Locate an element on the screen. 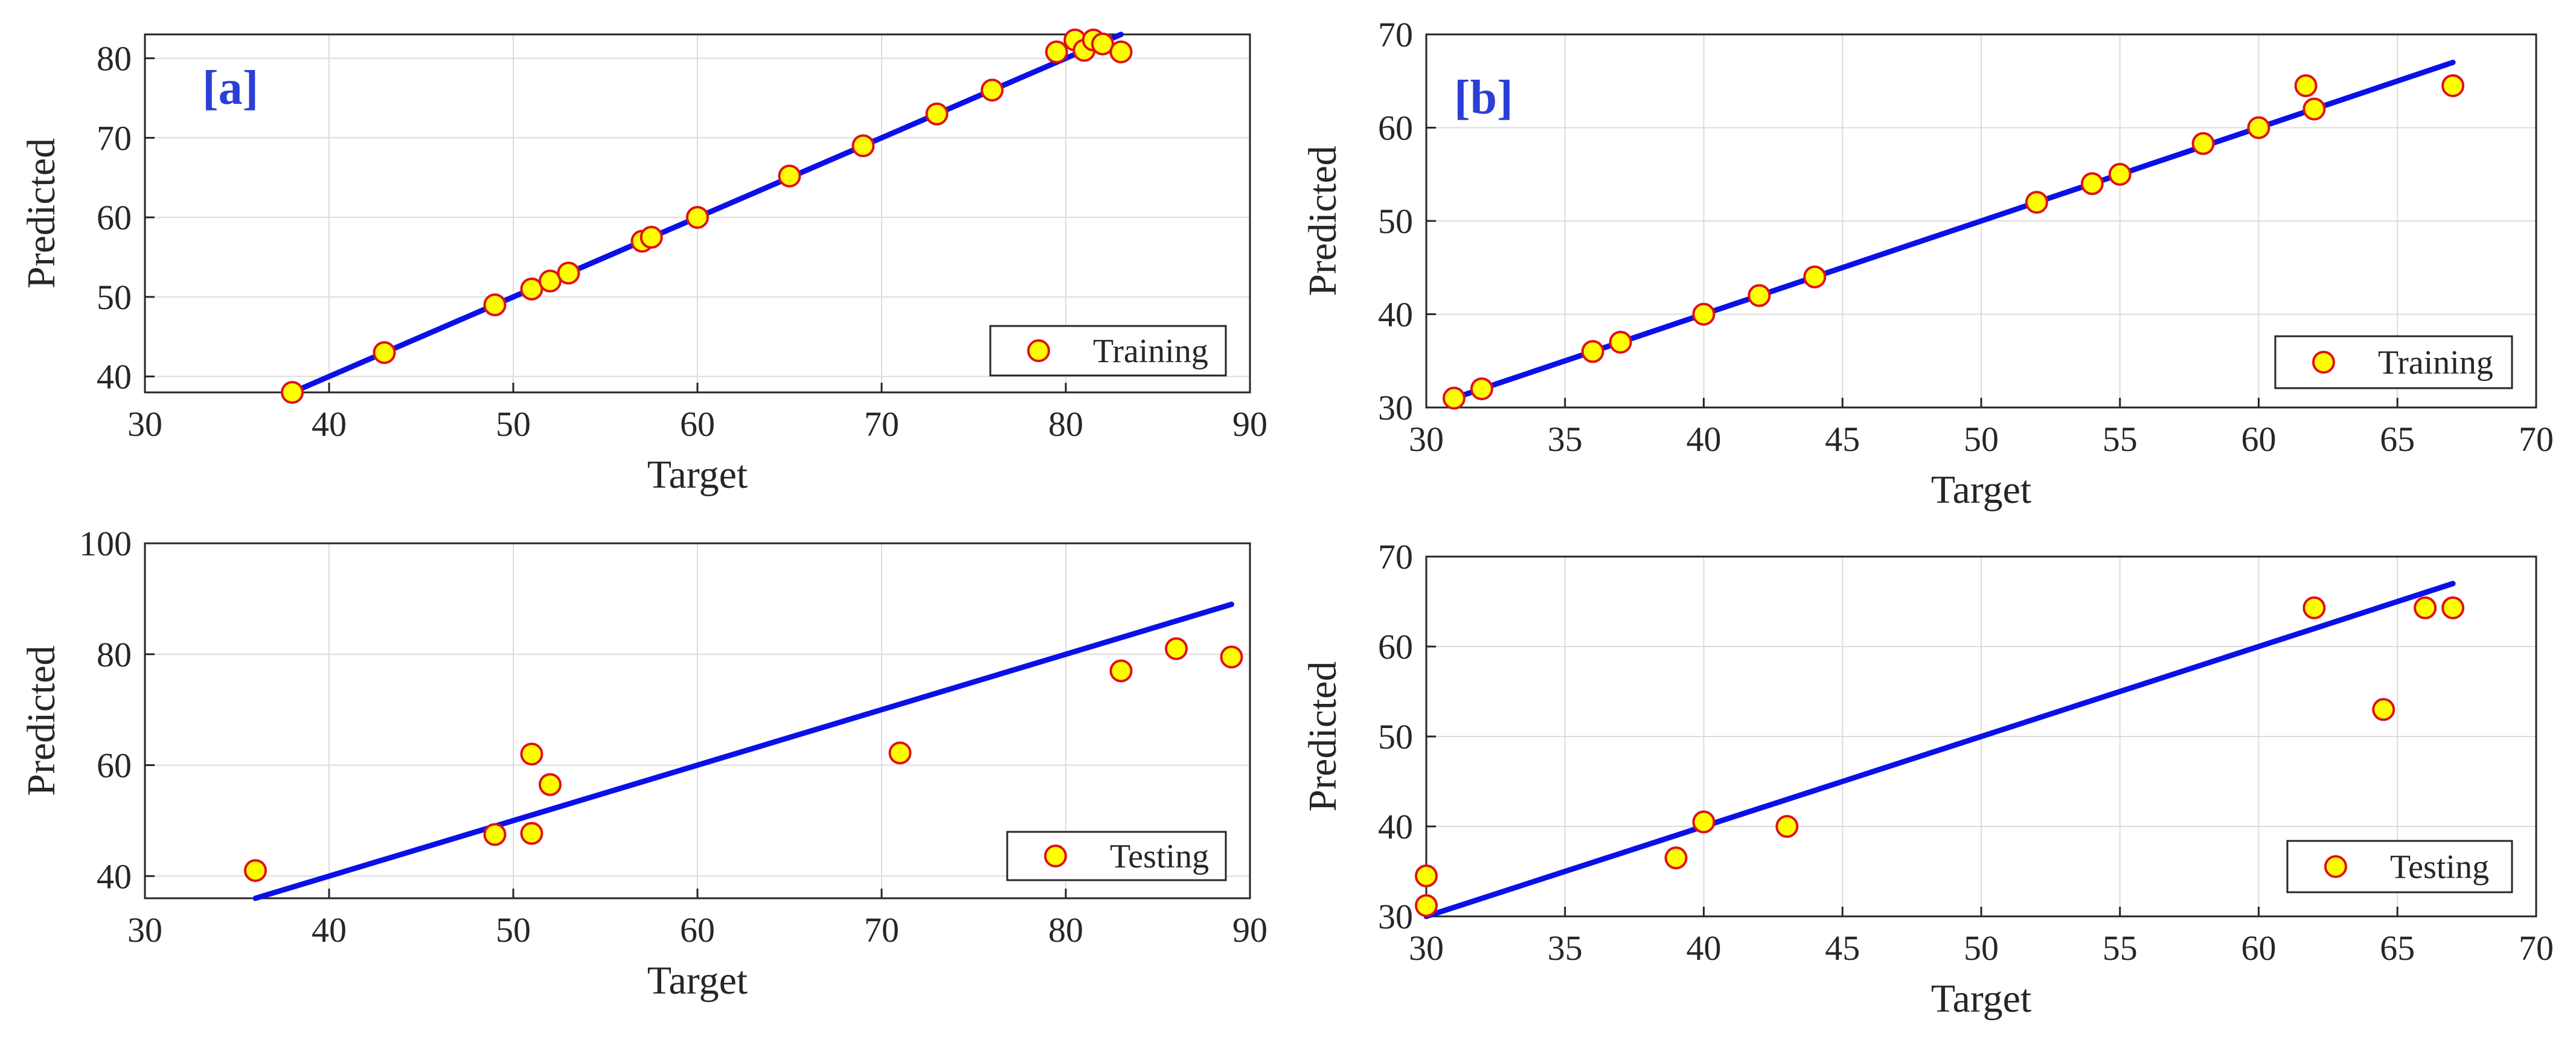  fit-line is located at coordinates (743, 751).